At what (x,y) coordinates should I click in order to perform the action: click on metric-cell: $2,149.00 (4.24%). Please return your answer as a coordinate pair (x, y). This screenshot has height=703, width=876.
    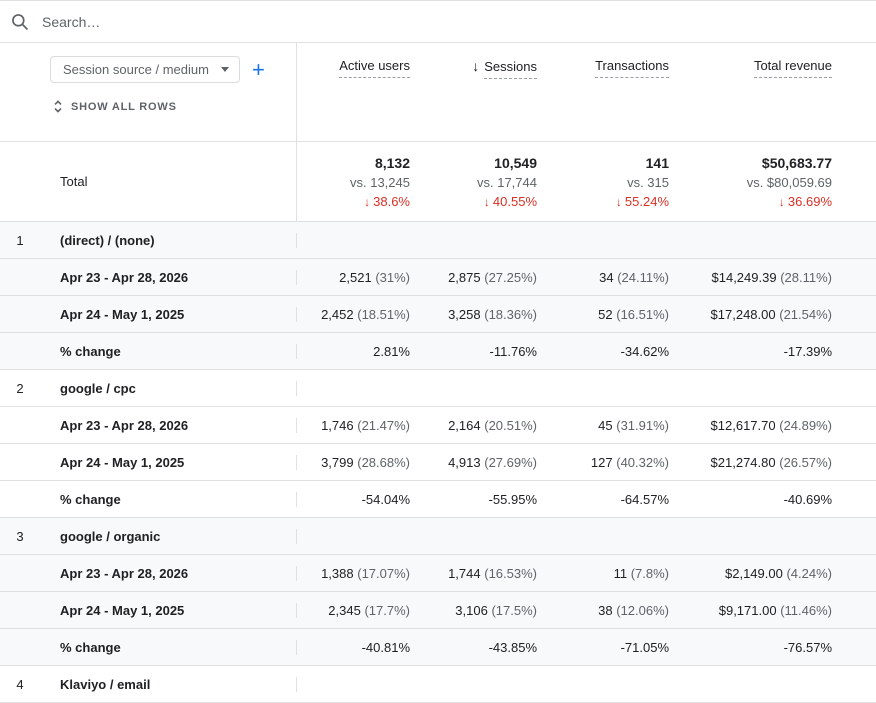
    Looking at the image, I should click on (778, 573).